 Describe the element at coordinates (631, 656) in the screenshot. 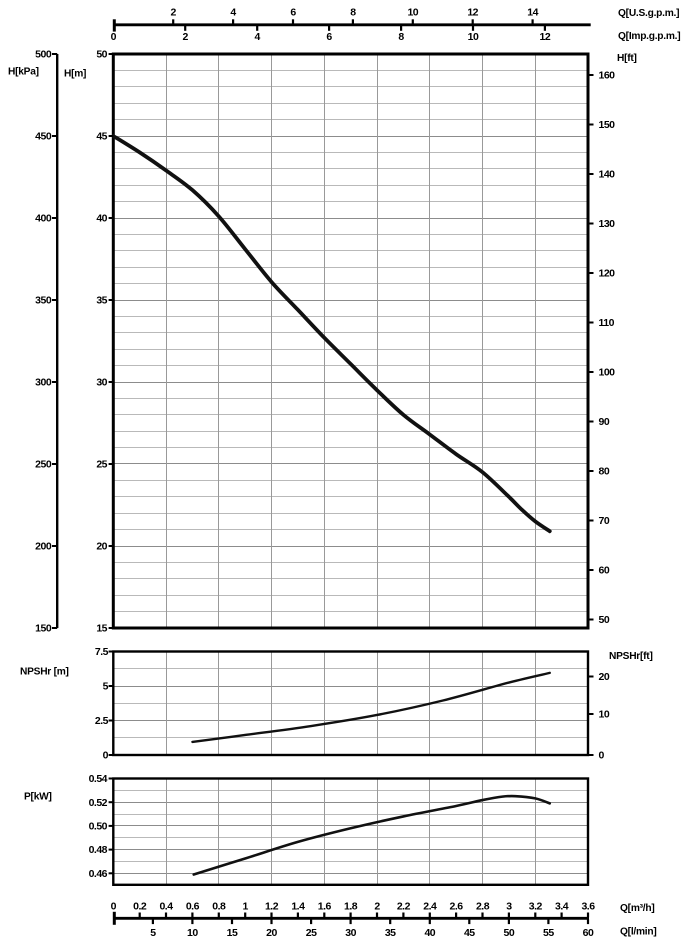

I see `svg-text: NPSHr[ft]` at that location.